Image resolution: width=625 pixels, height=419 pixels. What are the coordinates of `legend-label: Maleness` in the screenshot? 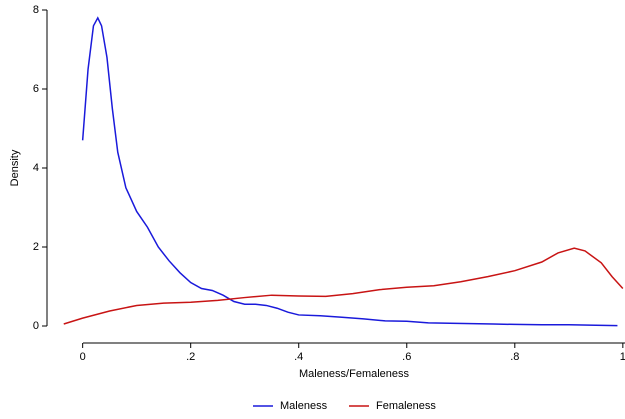 It's located at (304, 406).